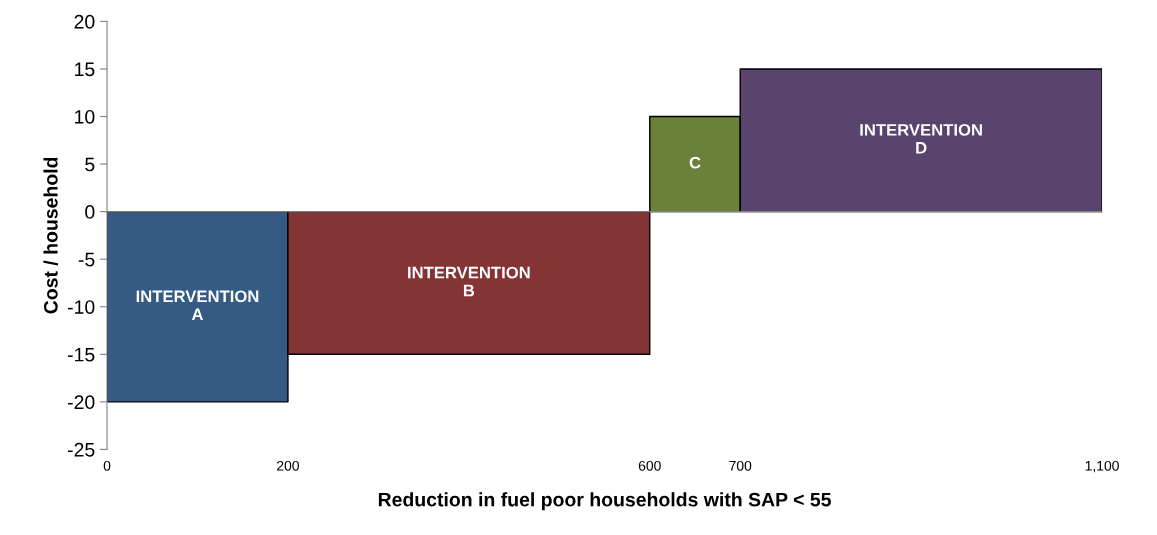 The width and height of the screenshot is (1157, 535). I want to click on series-label: C, so click(695, 162).